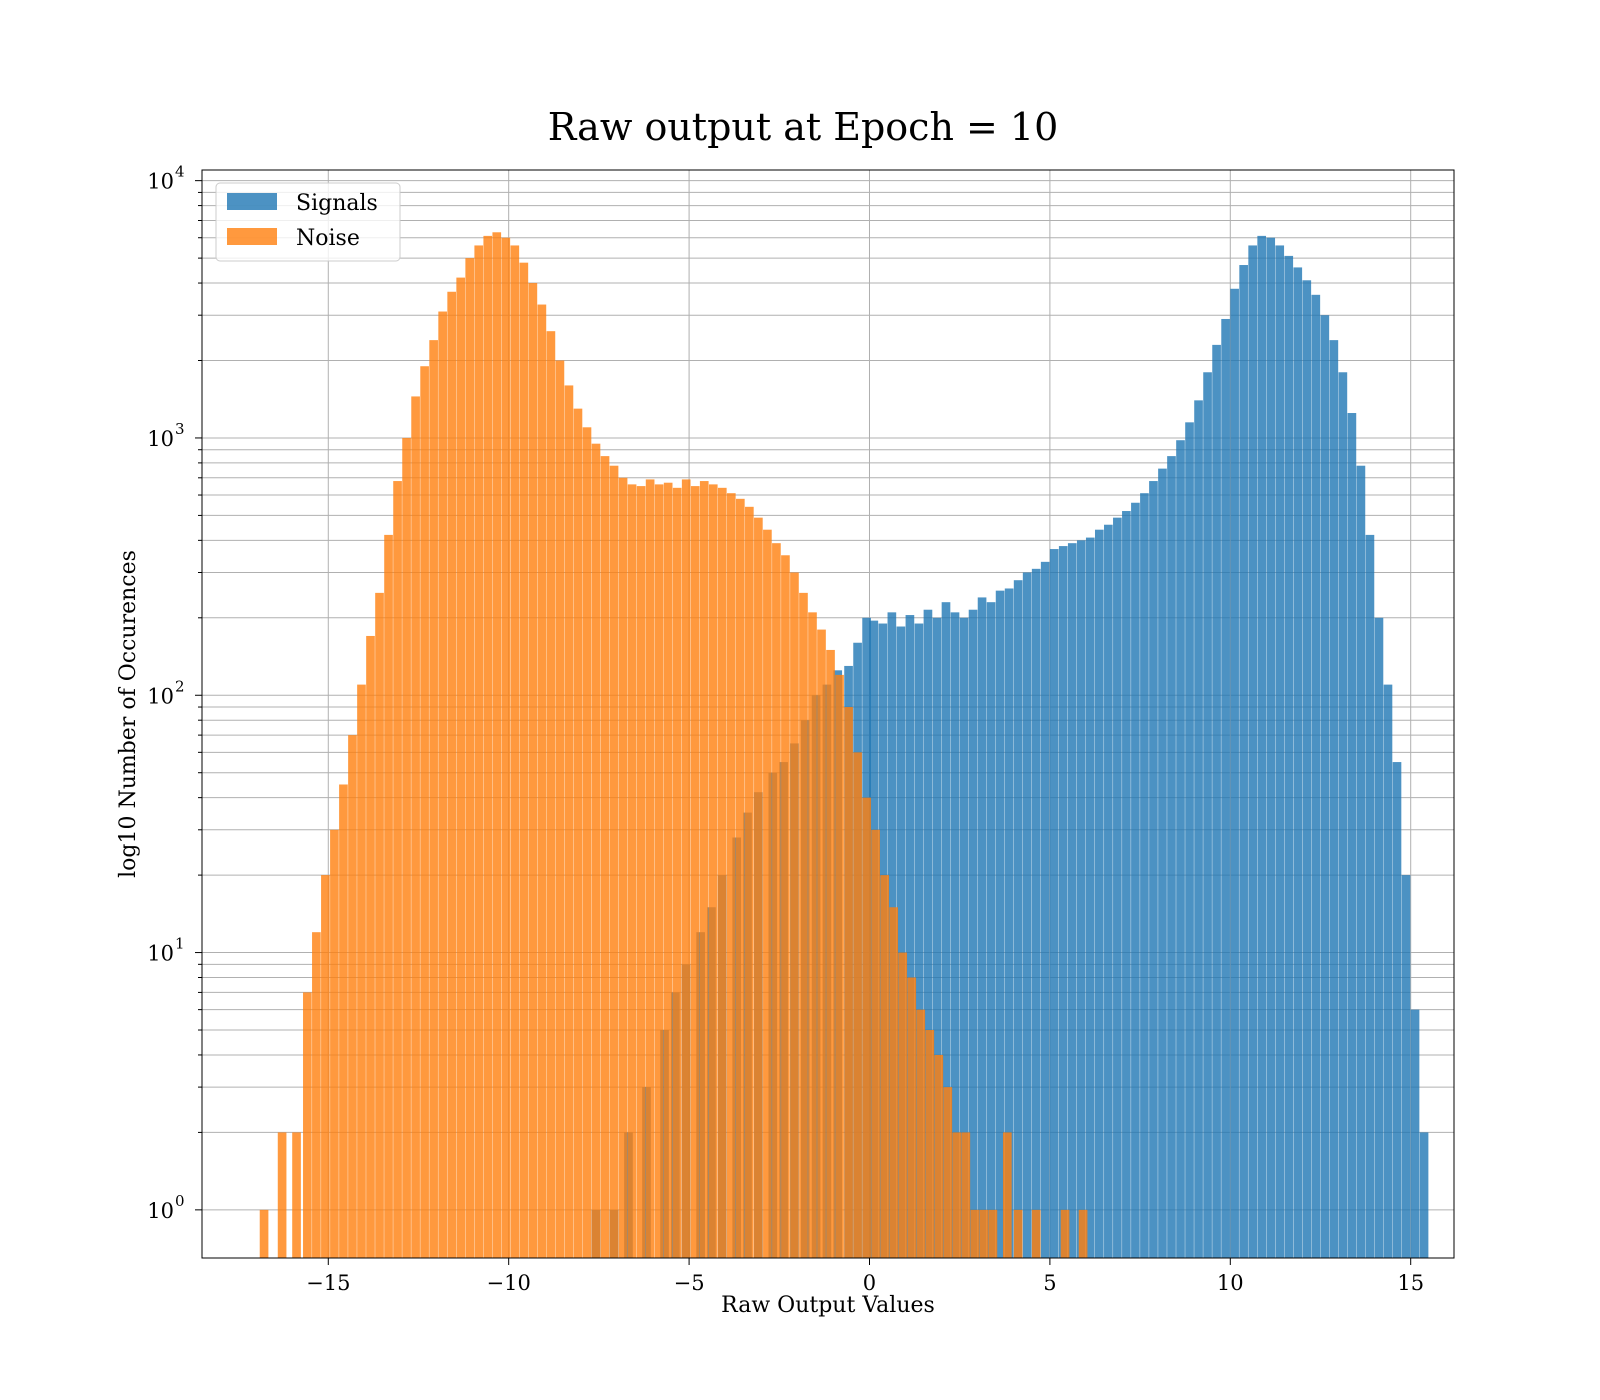  I want to click on x-tick-label: 10, so click(1230, 1283).